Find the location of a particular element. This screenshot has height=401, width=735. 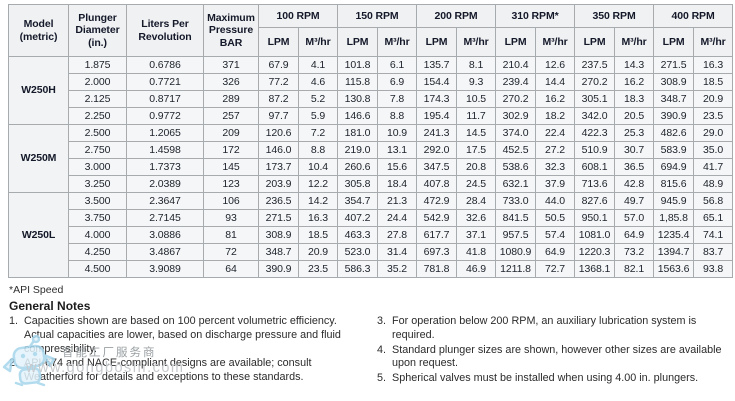

cell-lpm: 538.6 is located at coordinates (516, 167).